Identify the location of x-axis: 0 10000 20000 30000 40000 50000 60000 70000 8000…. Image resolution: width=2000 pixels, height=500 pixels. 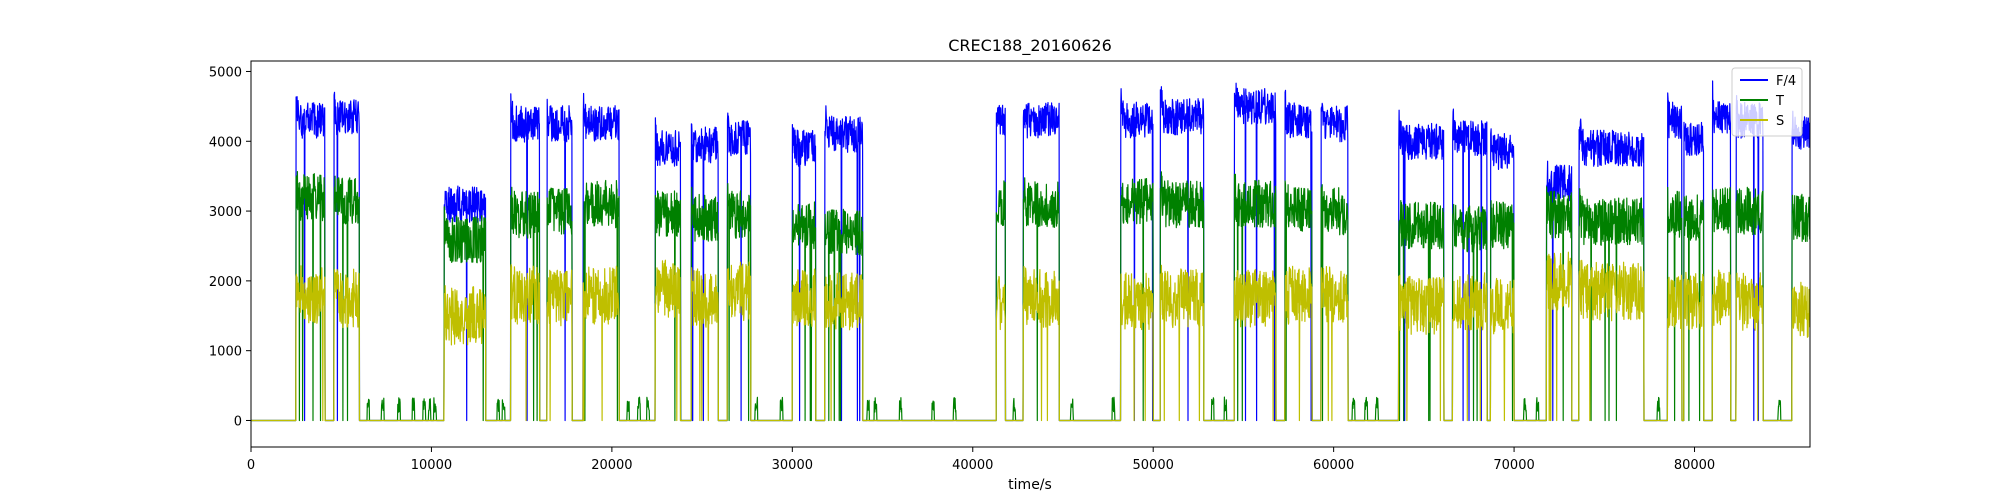
(981, 460).